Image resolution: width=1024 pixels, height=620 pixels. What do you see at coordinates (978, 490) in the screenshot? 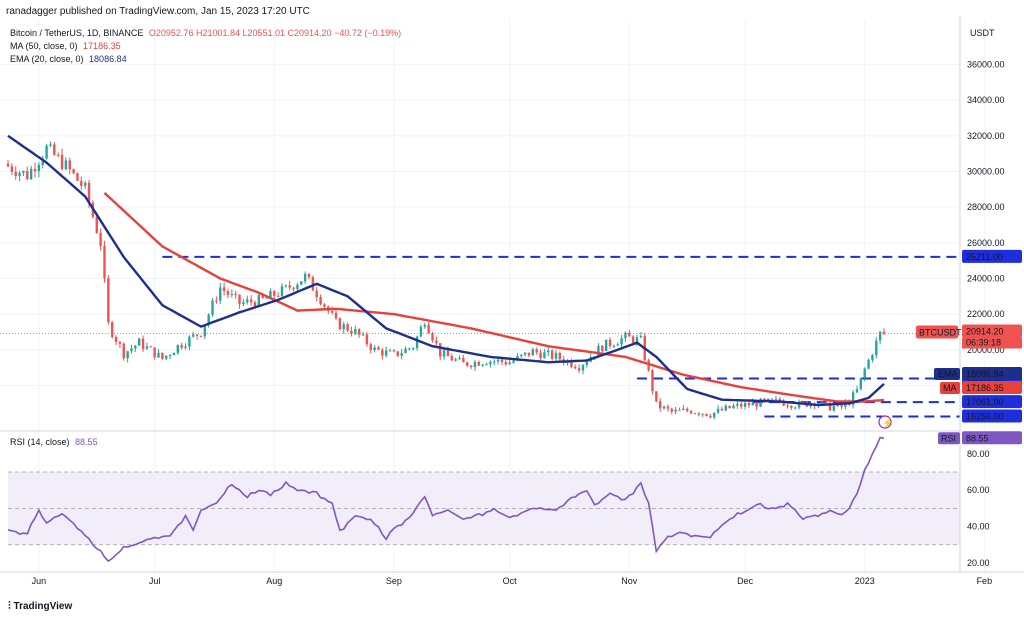
I see `rsi-tick-label: 60.00` at bounding box center [978, 490].